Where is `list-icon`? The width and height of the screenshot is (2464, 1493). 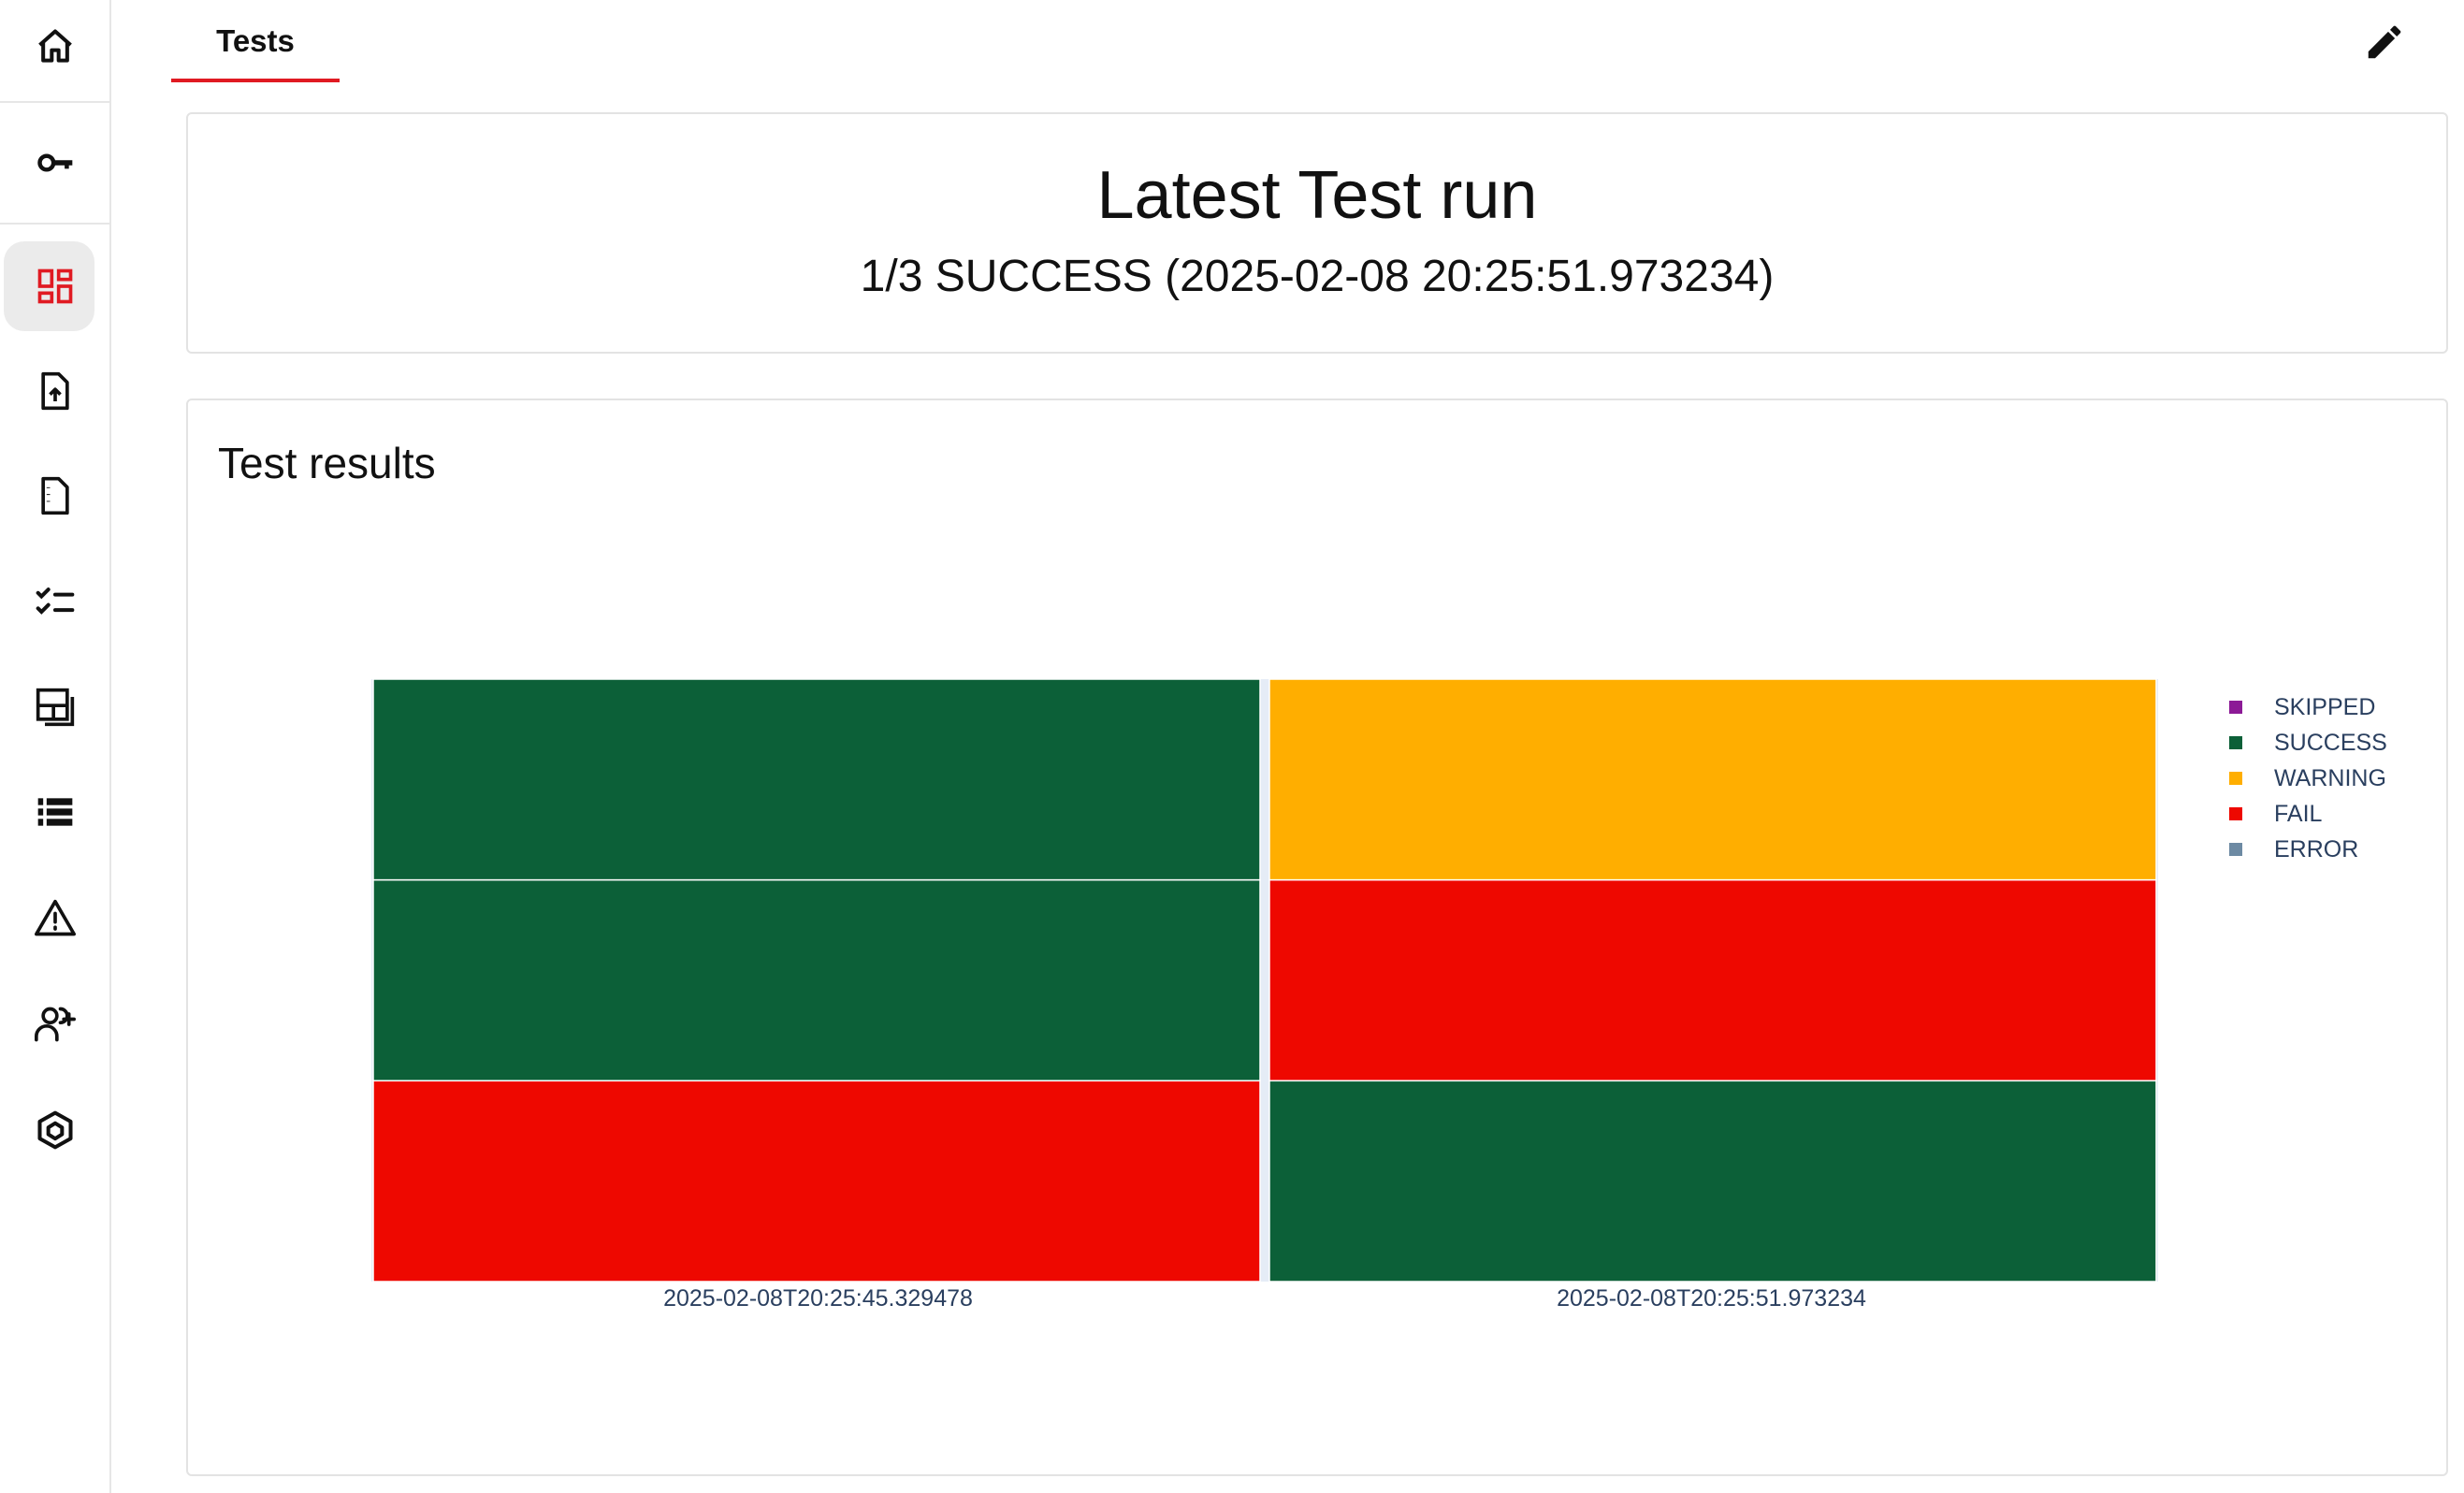
list-icon is located at coordinates (54, 812).